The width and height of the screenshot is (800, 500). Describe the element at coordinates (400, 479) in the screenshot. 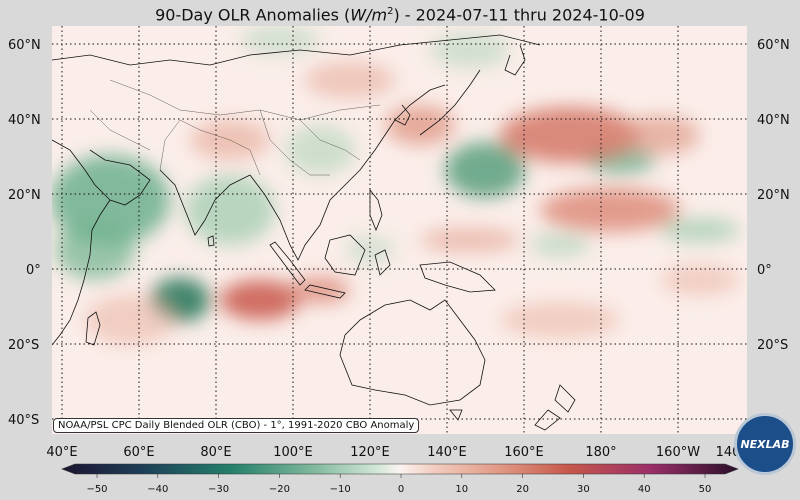

I see `colorbar: −50 −40 −30 −20 −10 0 10 20 30 40 50` at that location.